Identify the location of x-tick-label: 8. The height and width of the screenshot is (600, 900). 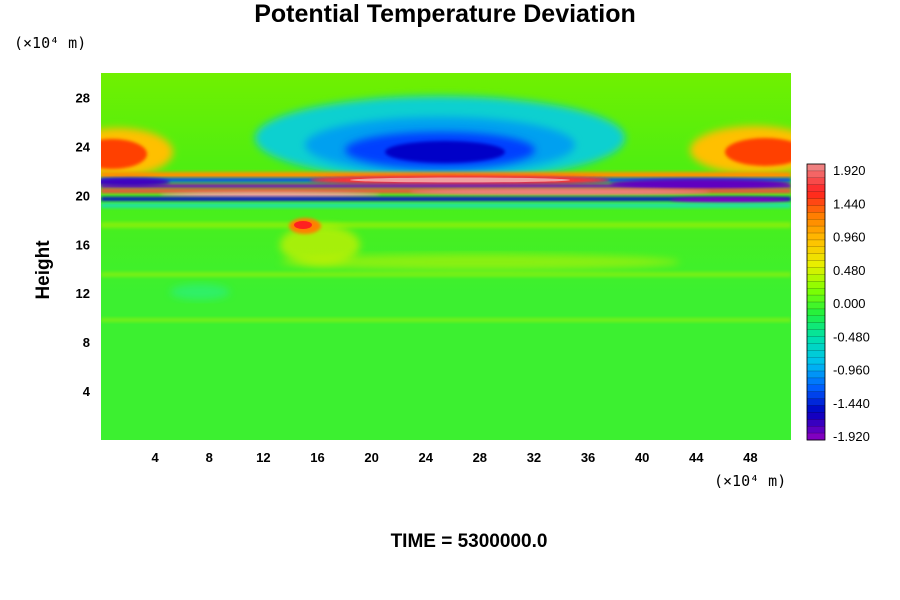
(209, 457).